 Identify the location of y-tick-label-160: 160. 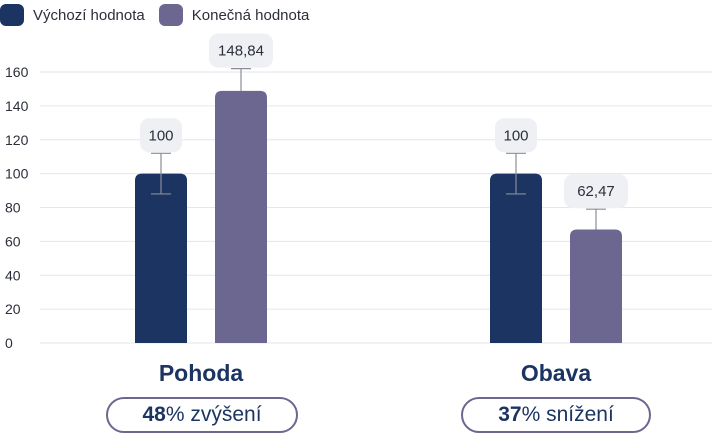
(17, 72).